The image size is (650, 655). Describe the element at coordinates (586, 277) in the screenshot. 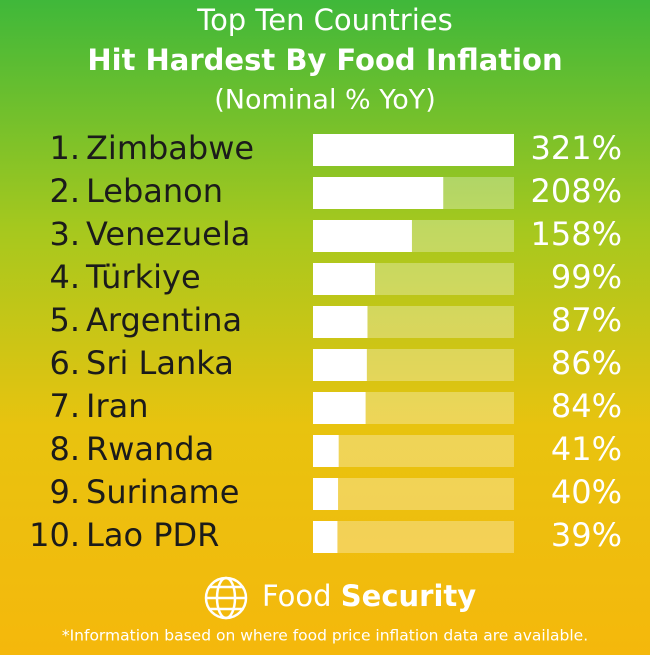

I see `value-label: 99%` at that location.